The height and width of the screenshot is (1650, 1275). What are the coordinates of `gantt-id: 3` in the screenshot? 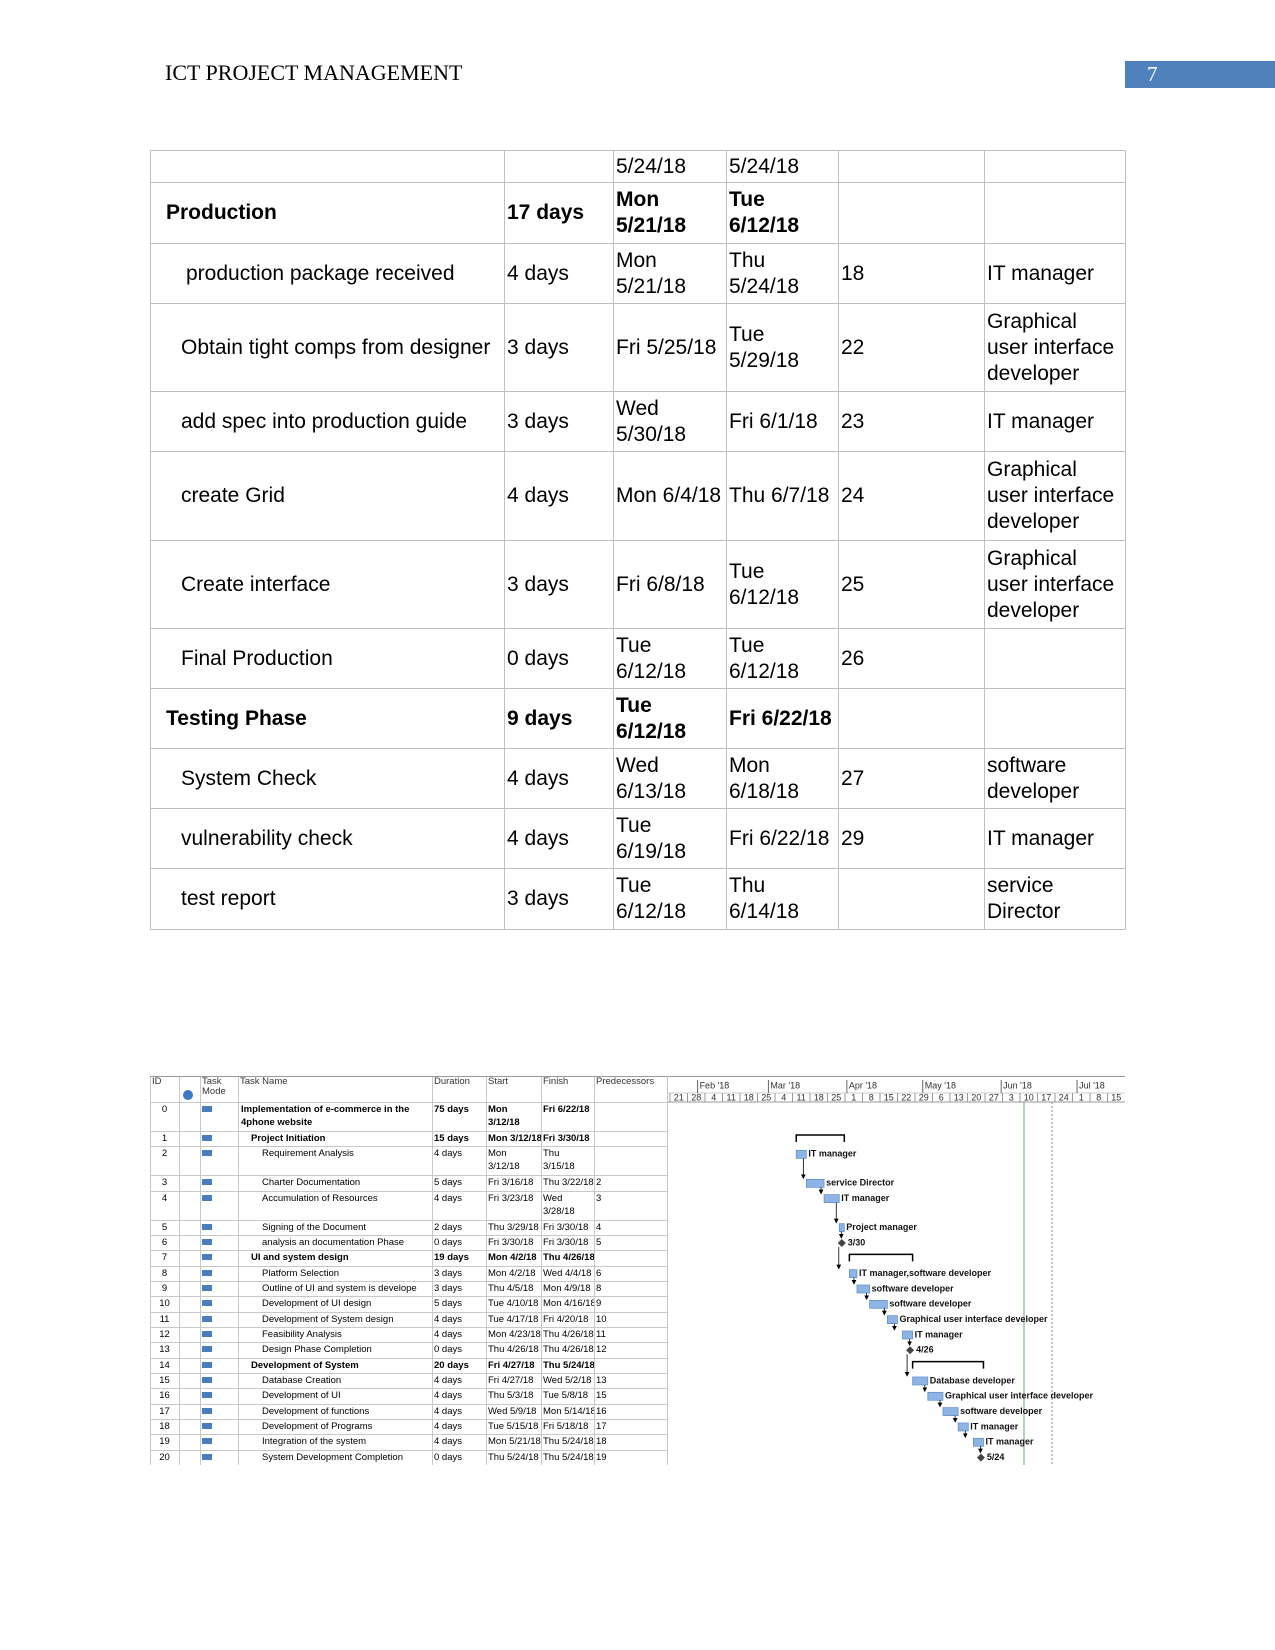 It's located at (164, 1183).